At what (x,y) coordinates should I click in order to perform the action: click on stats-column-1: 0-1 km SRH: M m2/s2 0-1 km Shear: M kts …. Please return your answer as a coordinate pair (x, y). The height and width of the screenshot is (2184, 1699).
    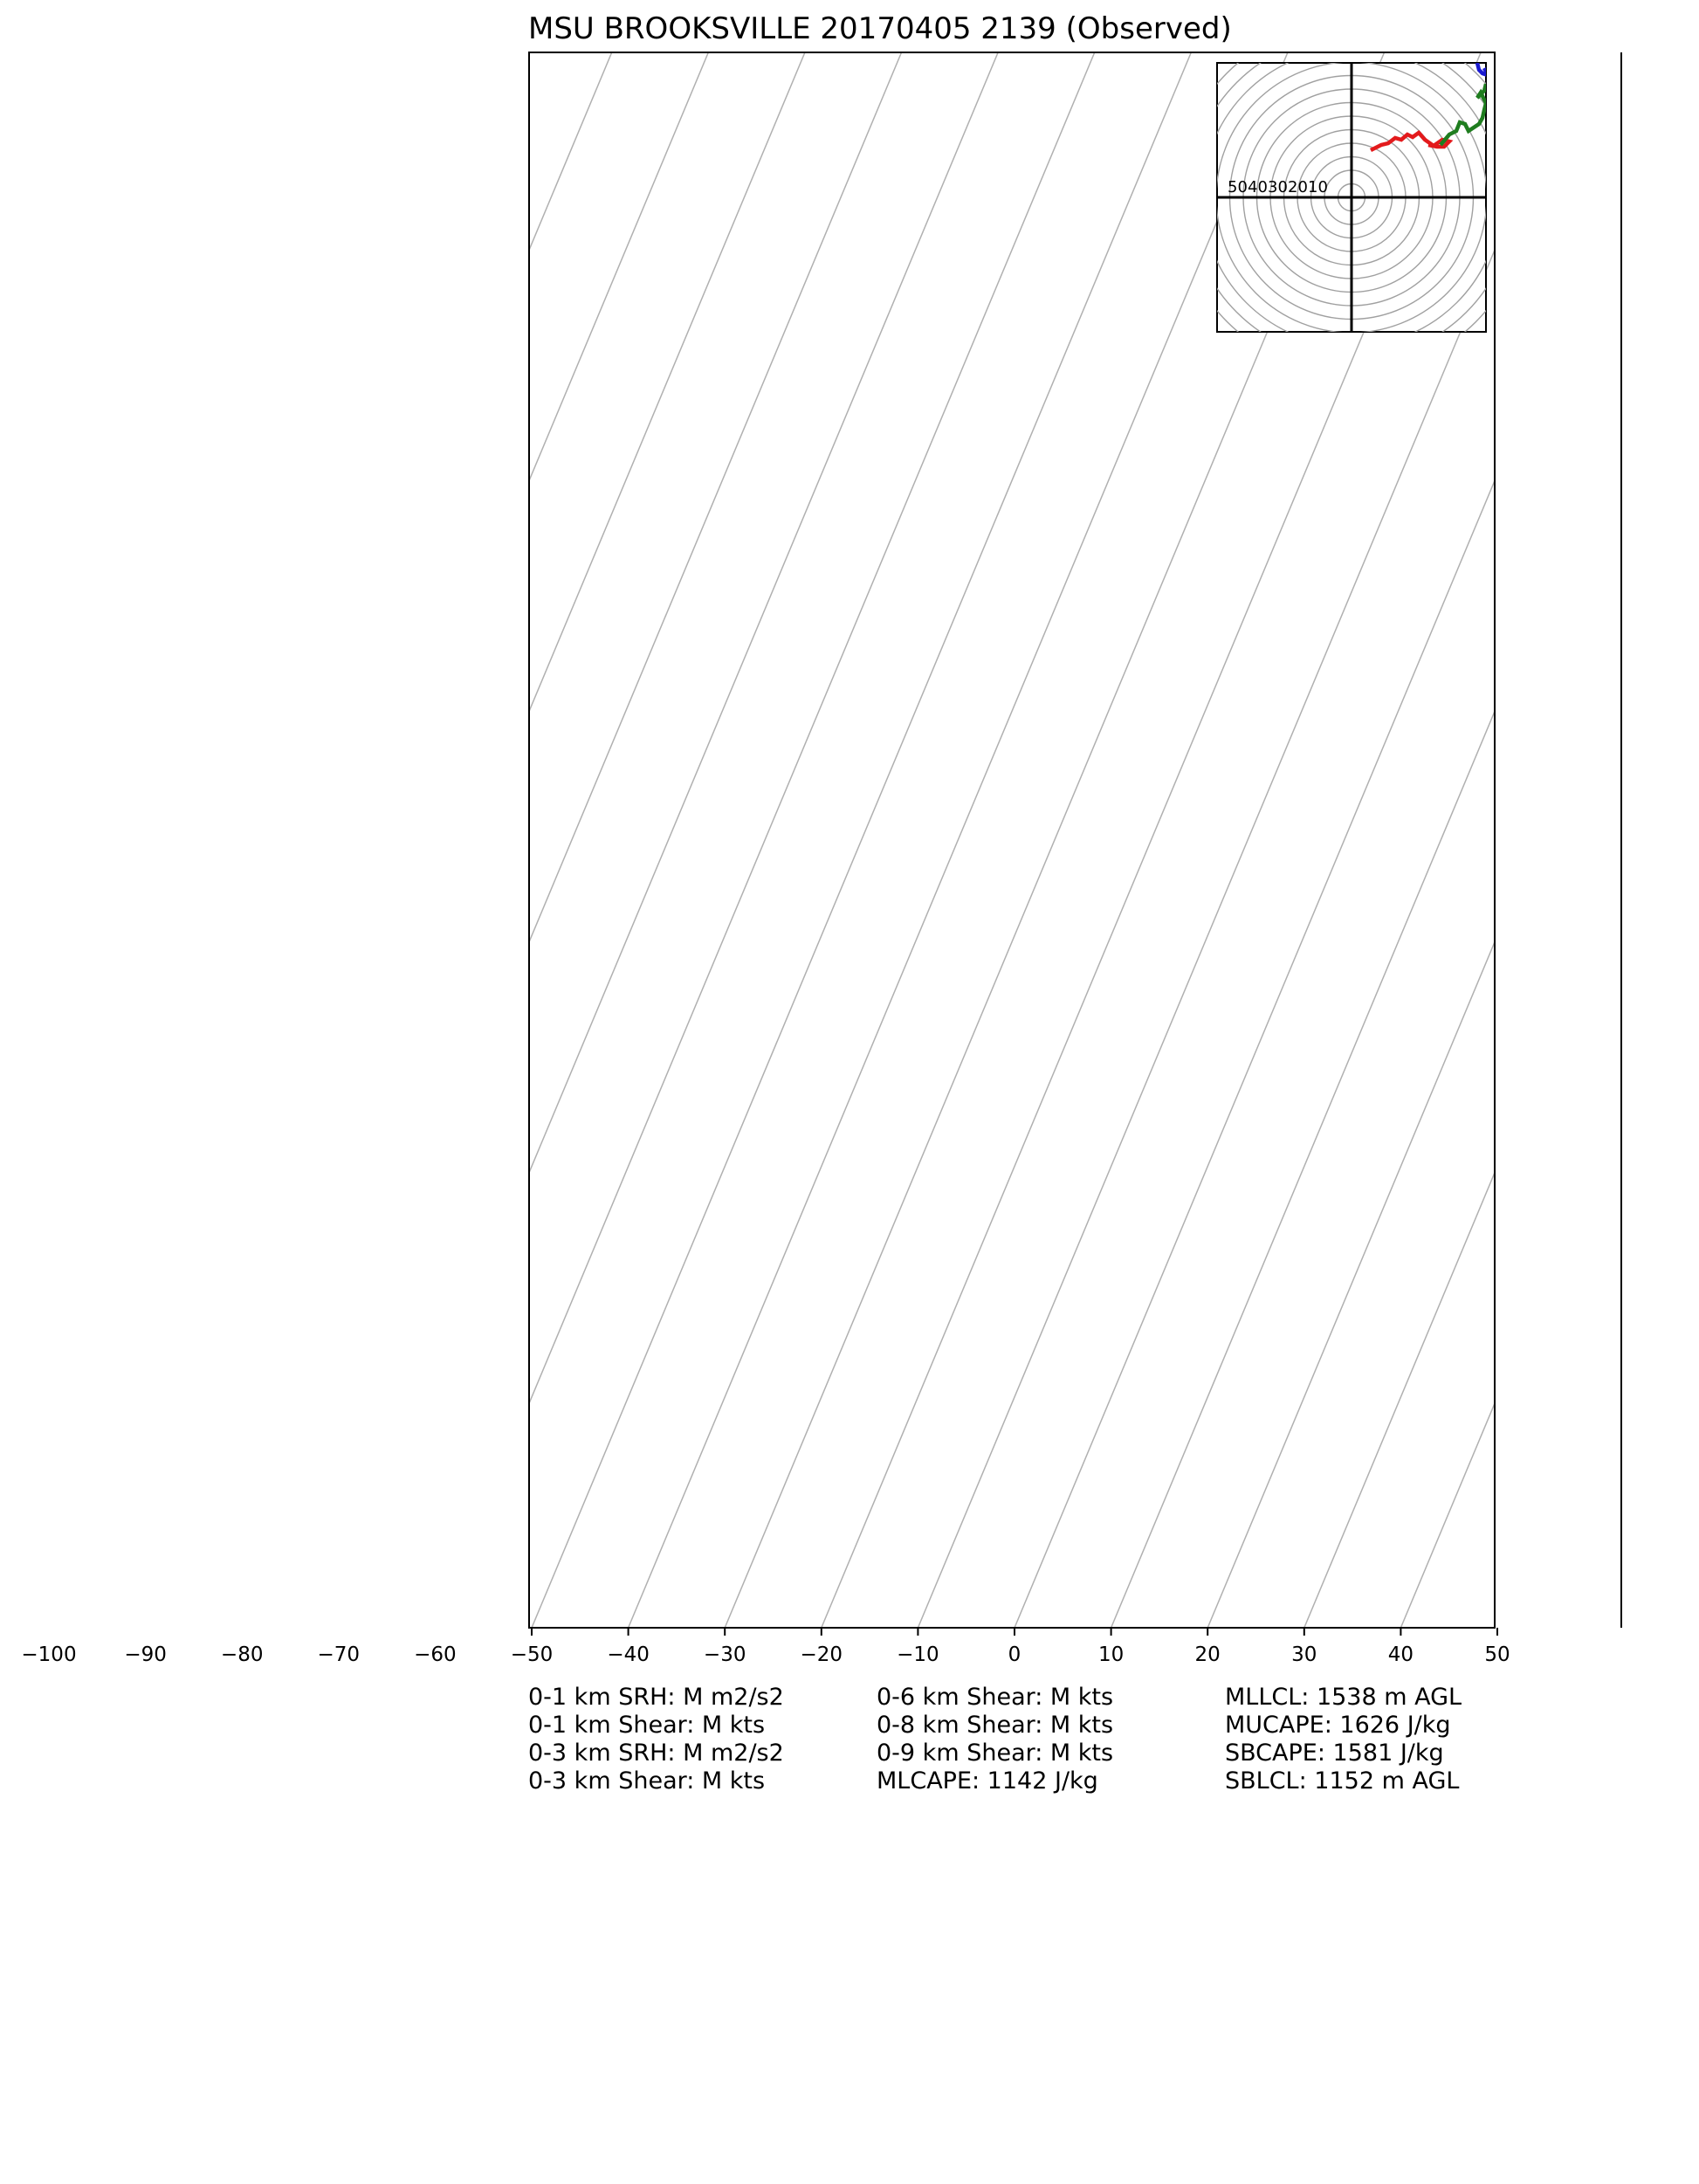
    Looking at the image, I should click on (656, 1739).